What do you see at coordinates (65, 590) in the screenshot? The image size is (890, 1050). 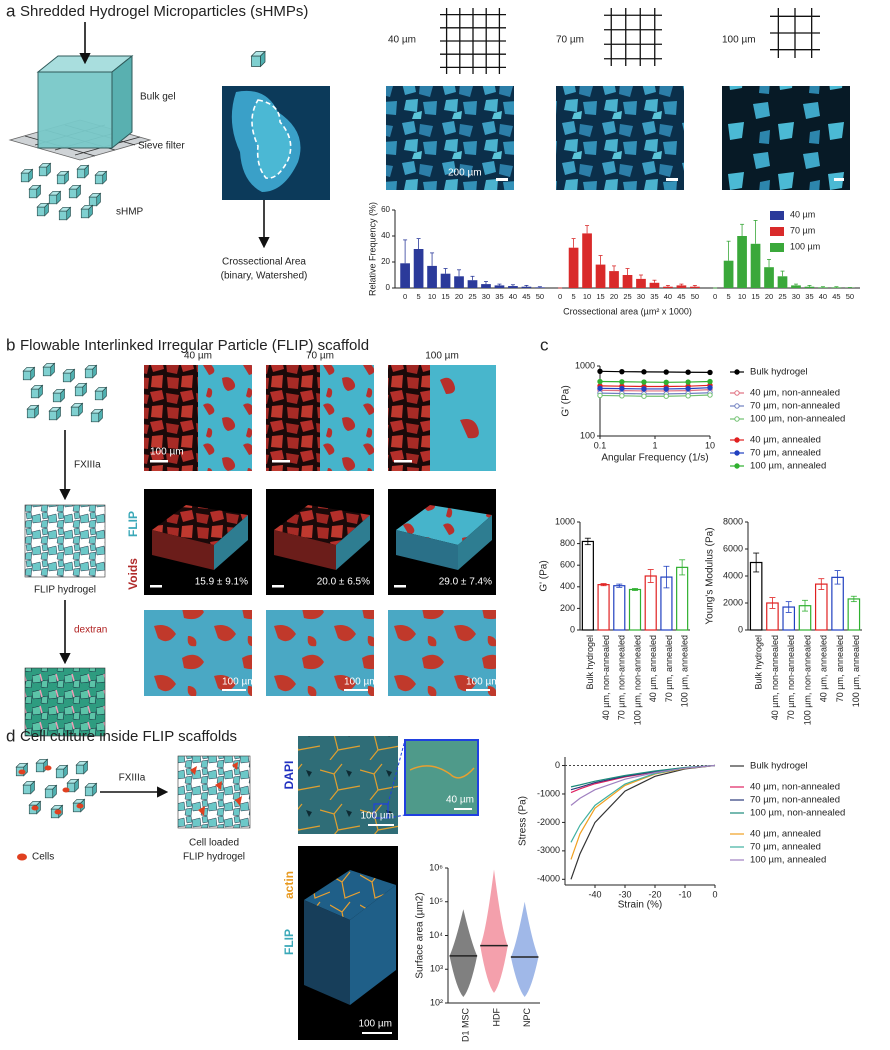 I see `label: FLIP hydrogel` at bounding box center [65, 590].